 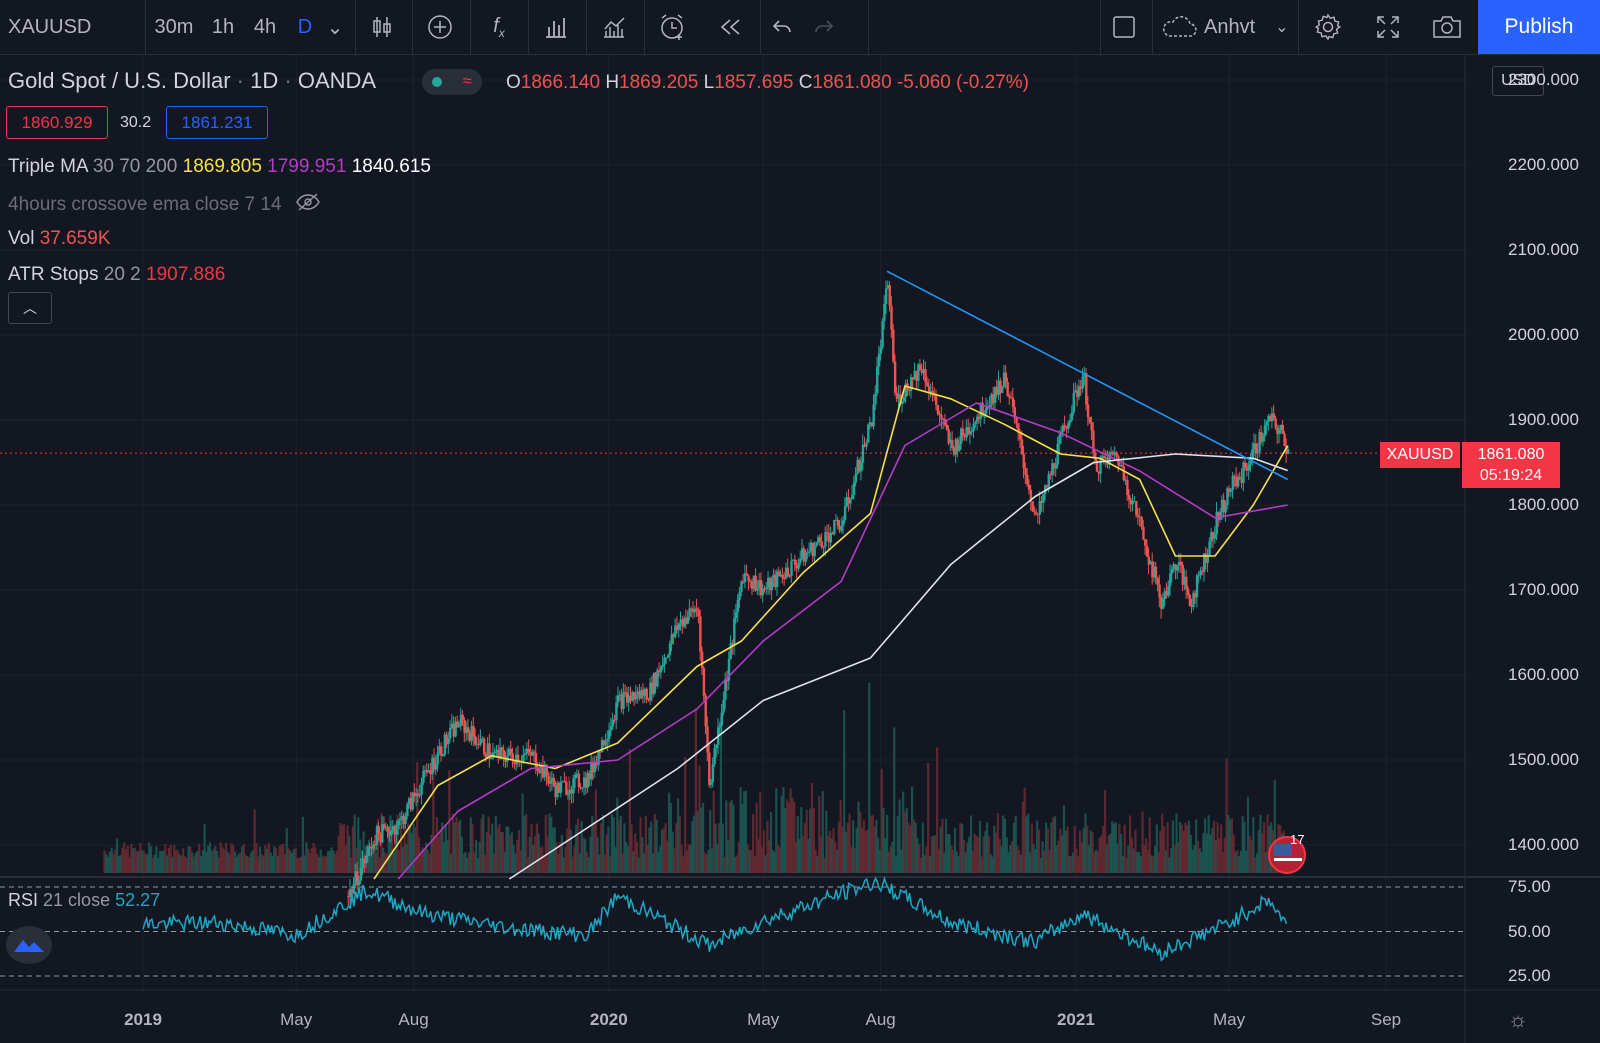 What do you see at coordinates (499, 27) in the screenshot?
I see `indicators-button: fx` at bounding box center [499, 27].